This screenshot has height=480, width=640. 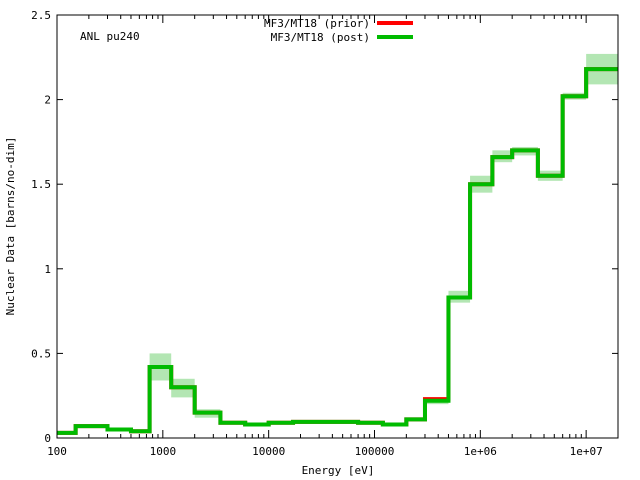 I want to click on legend-label-post: MF3/MT18 (post), so click(x=320, y=37).